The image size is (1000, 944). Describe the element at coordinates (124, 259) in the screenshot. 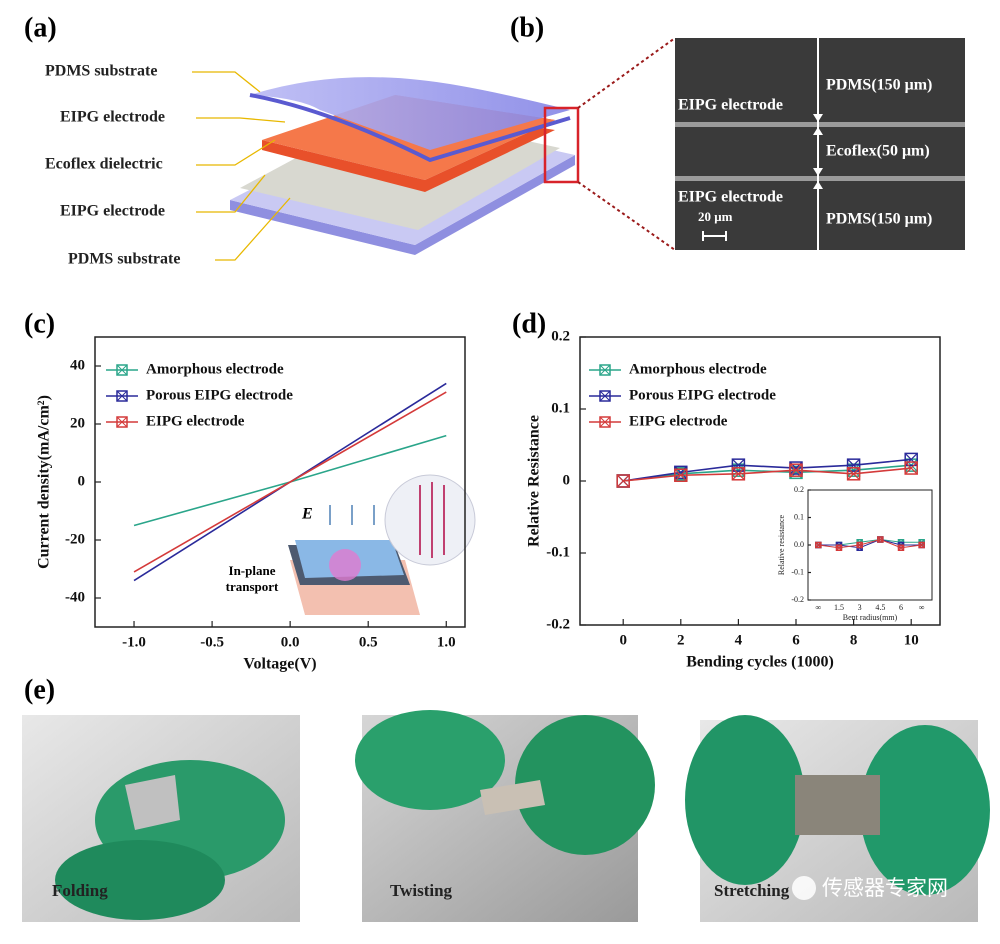

I see `layer-label: PDMS substrate` at that location.